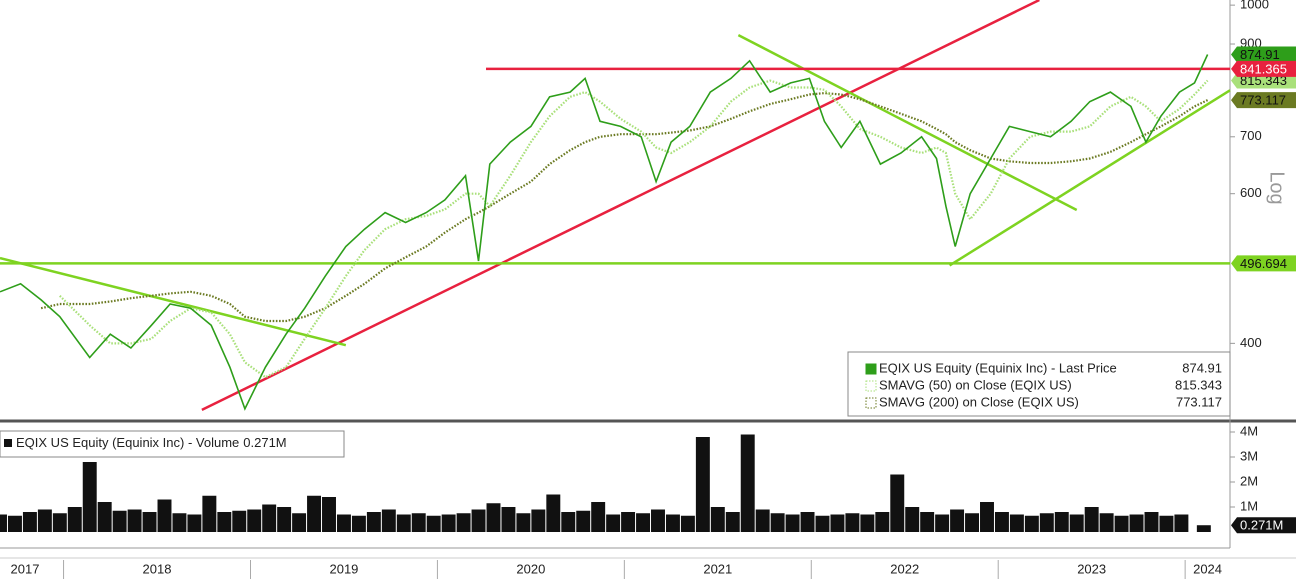  Describe the element at coordinates (1198, 384) in the screenshot. I see `legend-value: 815.343` at that location.